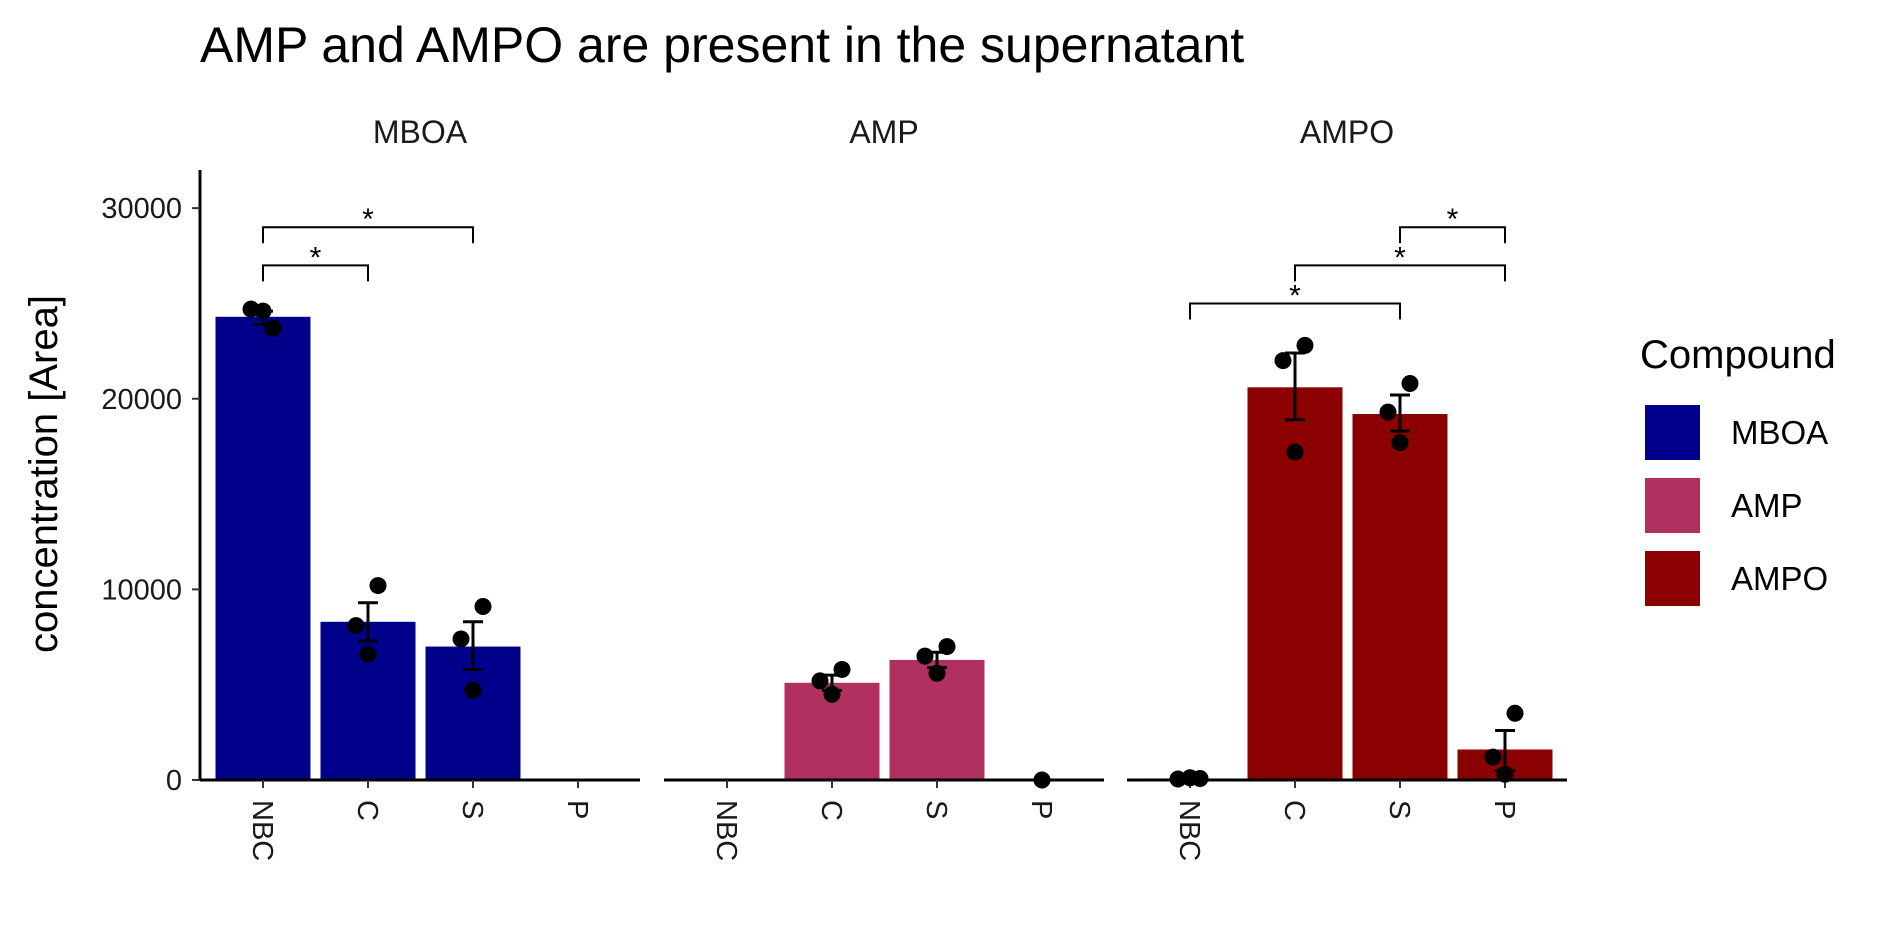 This screenshot has height=944, width=1889. What do you see at coordinates (1347, 132) in the screenshot?
I see `facet-label: AMPO` at bounding box center [1347, 132].